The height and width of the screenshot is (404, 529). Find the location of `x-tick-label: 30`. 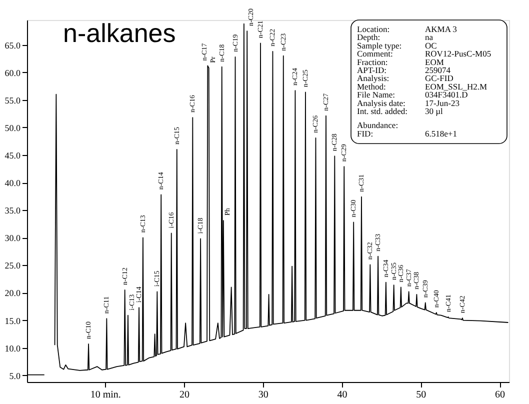

x-tick-label: 30 is located at coordinates (263, 395).